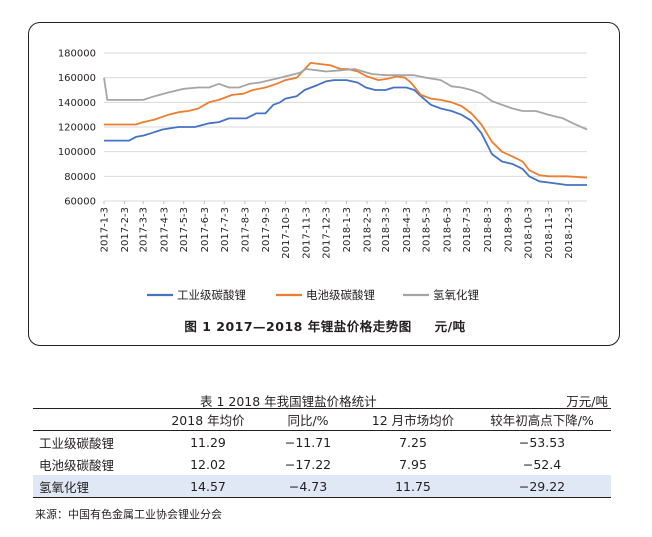  What do you see at coordinates (508, 229) in the screenshot?
I see `x-tick-label: 2018-9-3` at bounding box center [508, 229].